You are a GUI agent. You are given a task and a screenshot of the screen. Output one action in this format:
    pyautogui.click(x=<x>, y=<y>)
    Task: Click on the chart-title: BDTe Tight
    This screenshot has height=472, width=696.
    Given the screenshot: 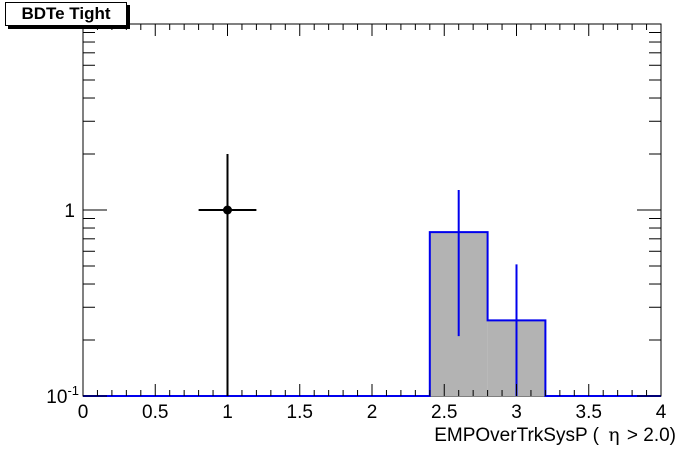 What is the action you would take?
    pyautogui.click(x=66, y=14)
    